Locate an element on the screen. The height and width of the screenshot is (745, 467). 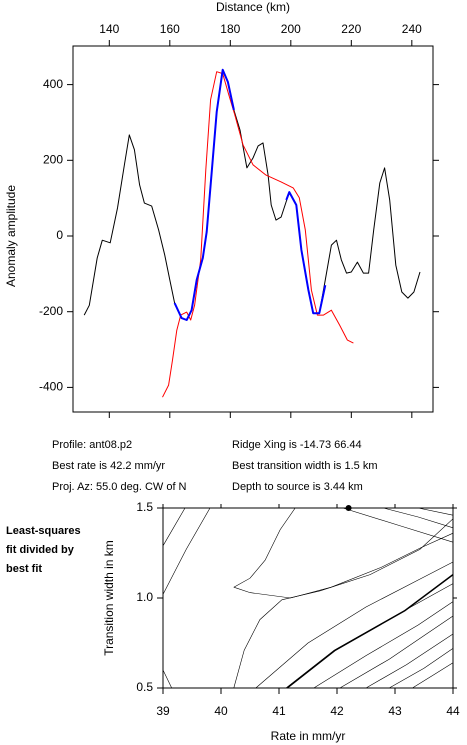
best-fit-point is located at coordinates (348, 508).